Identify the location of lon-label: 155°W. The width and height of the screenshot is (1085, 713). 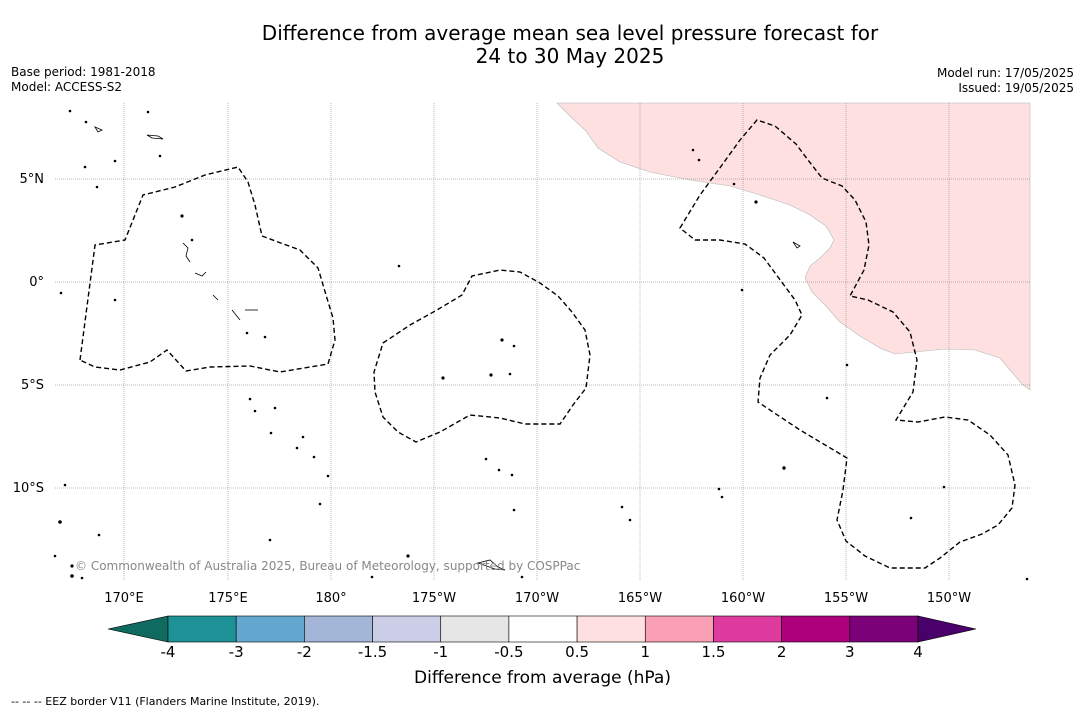
(846, 598).